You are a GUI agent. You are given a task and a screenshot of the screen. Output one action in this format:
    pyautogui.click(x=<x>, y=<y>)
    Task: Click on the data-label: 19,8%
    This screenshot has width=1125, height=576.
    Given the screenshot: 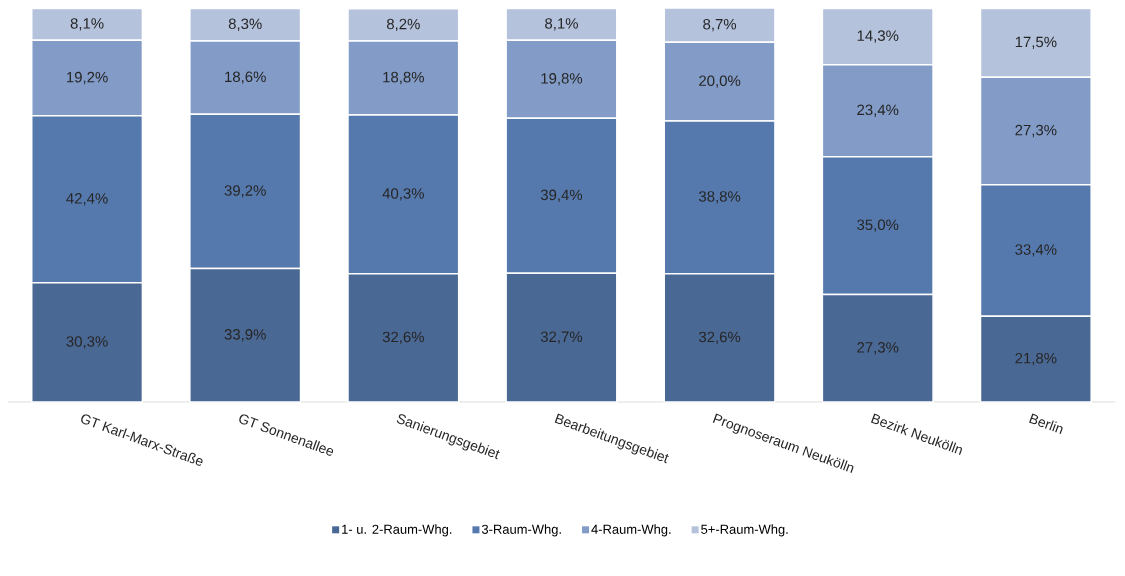 What is the action you would take?
    pyautogui.click(x=562, y=79)
    